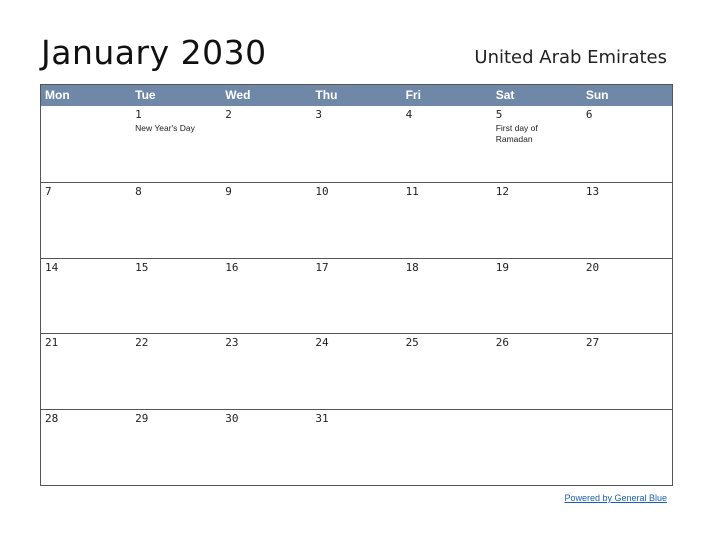  Describe the element at coordinates (322, 419) in the screenshot. I see `day-number: 31` at that location.